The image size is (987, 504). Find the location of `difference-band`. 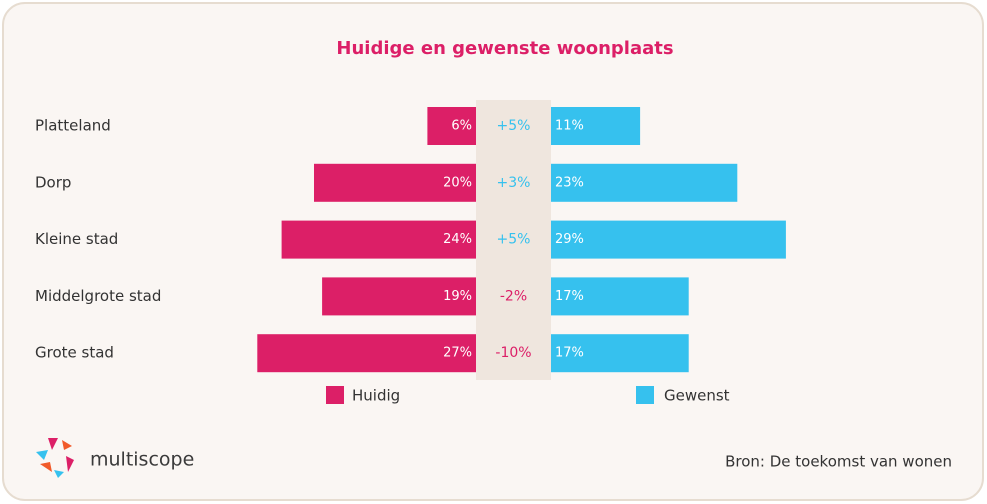

difference-band is located at coordinates (513, 240).